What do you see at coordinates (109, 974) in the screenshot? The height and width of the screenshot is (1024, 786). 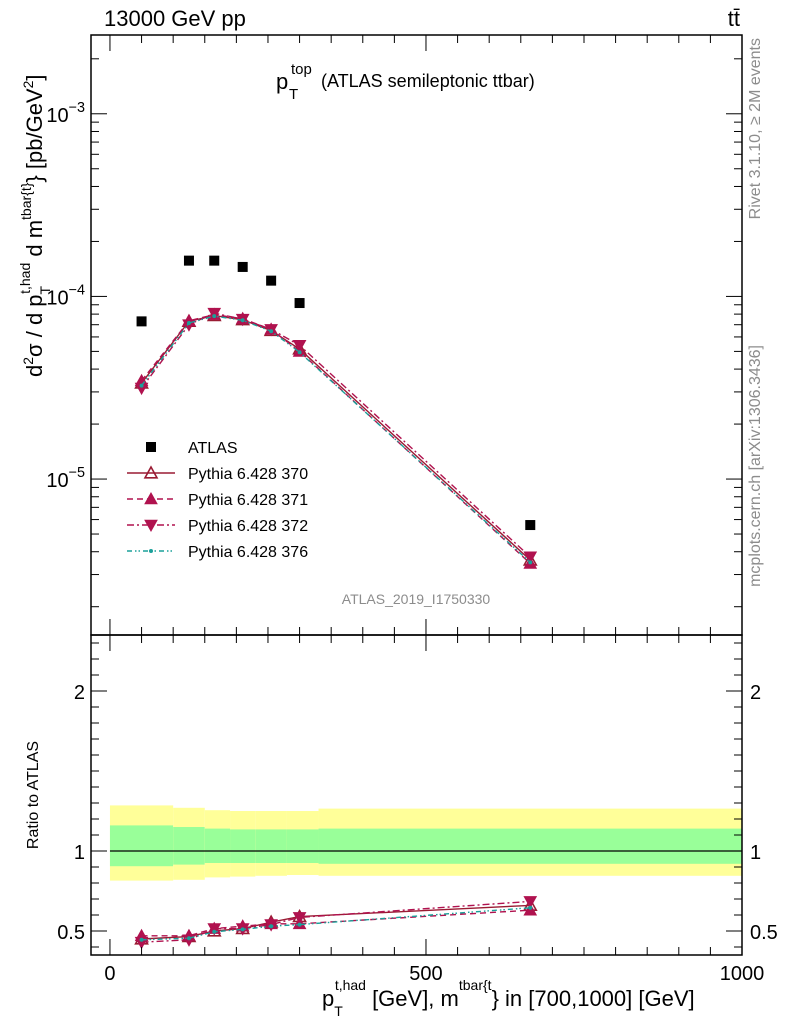 I see `x-tick-label: 0` at bounding box center [109, 974].